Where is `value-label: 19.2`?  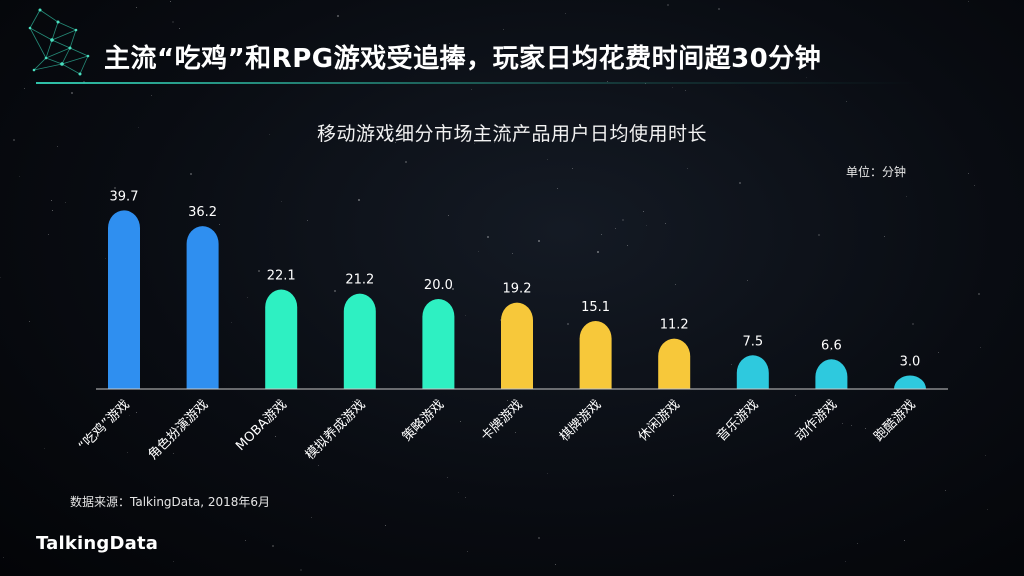 value-label: 19.2 is located at coordinates (517, 289).